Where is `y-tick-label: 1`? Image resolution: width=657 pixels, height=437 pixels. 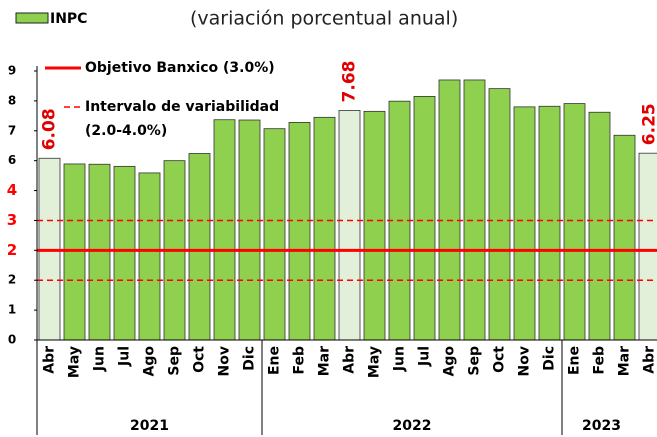
y-tick-label: 1 is located at coordinates (12, 310).